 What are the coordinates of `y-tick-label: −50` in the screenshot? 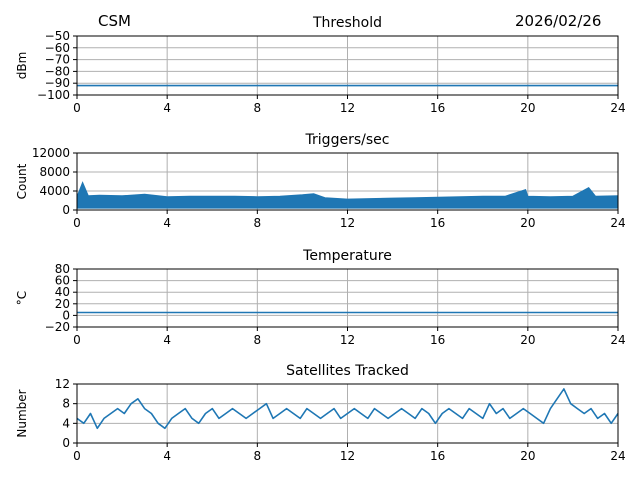 It's located at (57, 36).